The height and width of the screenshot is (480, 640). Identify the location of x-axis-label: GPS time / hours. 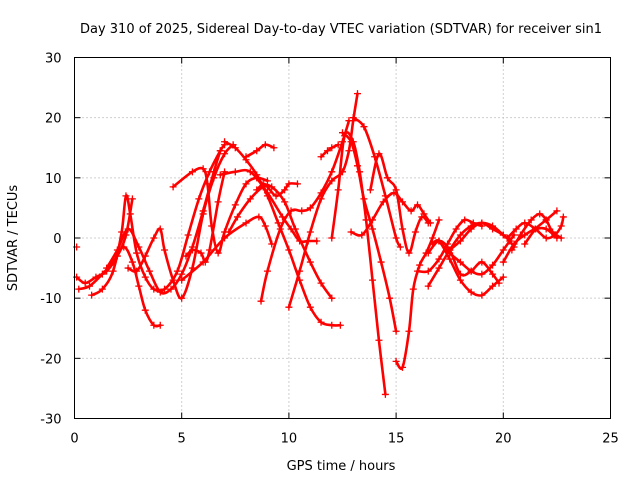
(341, 466).